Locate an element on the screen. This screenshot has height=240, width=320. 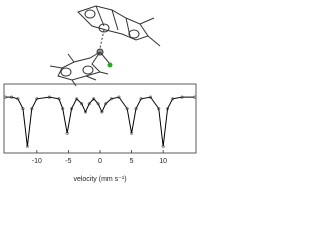
bond is located at coordinates (105, 58).